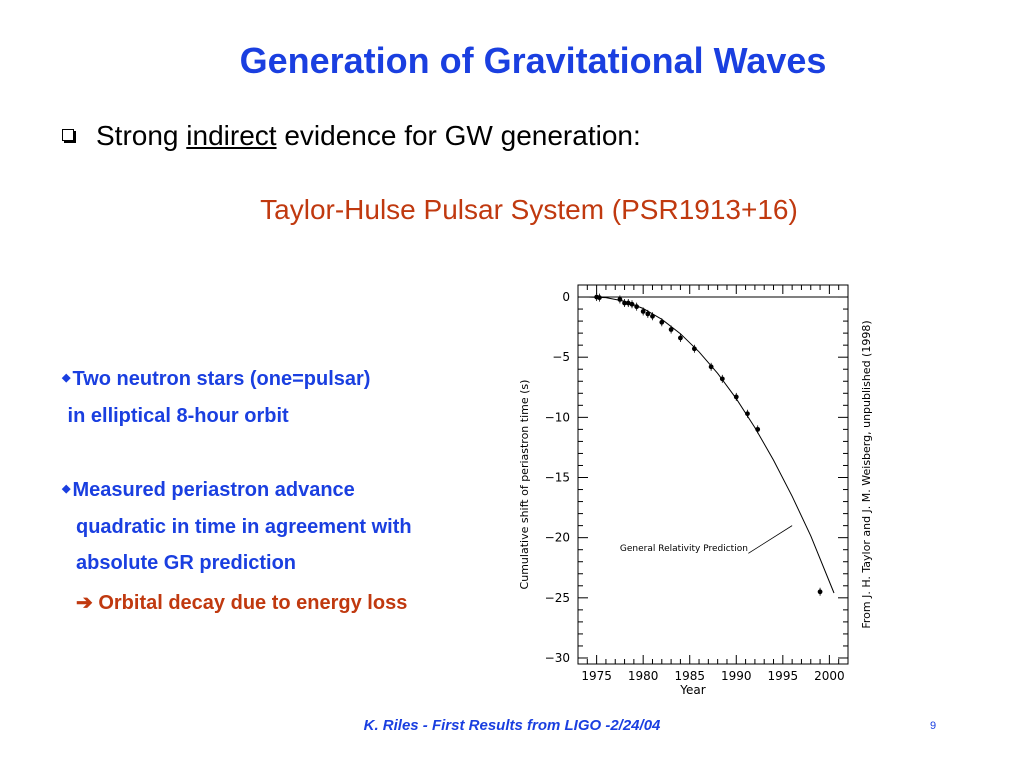 The image size is (1024, 768). What do you see at coordinates (253, 603) in the screenshot?
I see `conclusion-text: Orbital decay due to energy loss` at bounding box center [253, 603].